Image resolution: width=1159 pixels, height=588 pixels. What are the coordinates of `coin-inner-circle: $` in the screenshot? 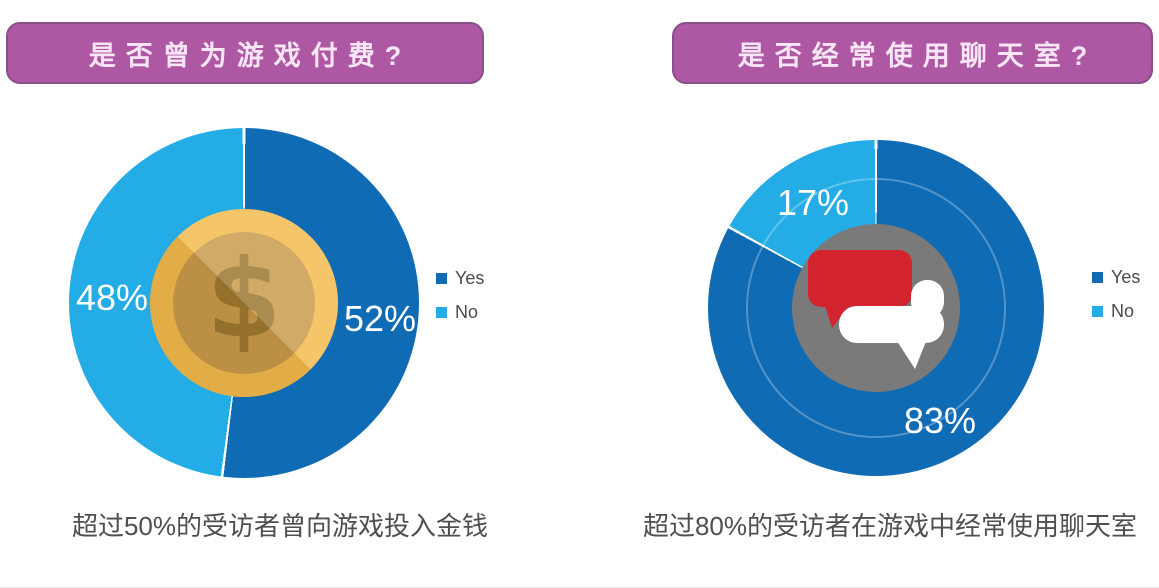 It's located at (244, 303).